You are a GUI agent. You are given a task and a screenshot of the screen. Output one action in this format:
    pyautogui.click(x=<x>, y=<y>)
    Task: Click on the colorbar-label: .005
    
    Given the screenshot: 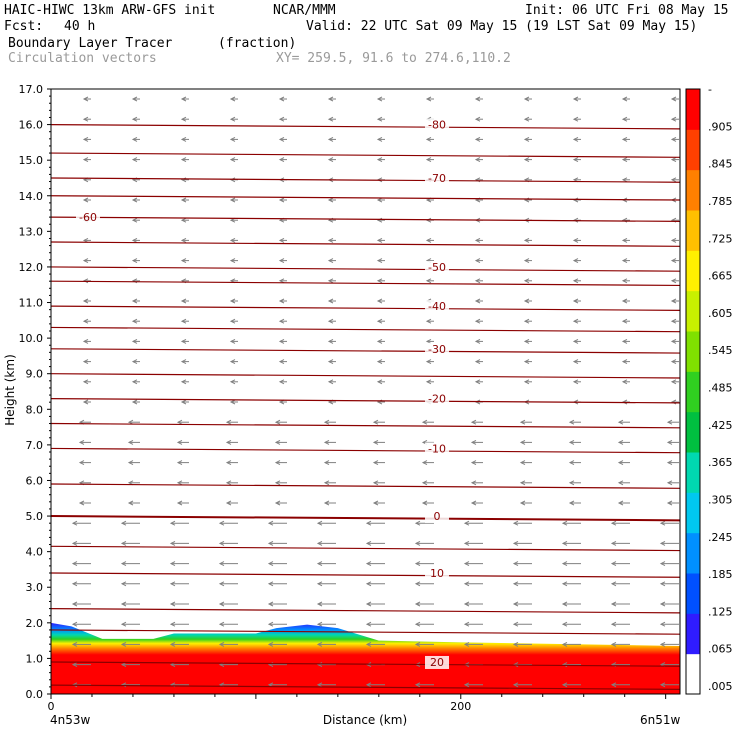 What is the action you would take?
    pyautogui.click(x=720, y=686)
    